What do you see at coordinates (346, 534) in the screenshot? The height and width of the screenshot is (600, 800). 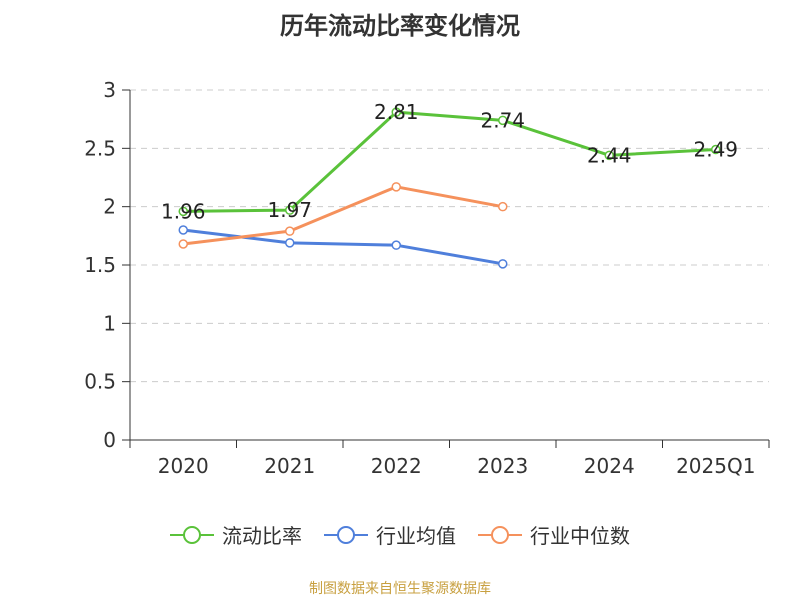 I see `legend-marker-industry-mean` at bounding box center [346, 534].